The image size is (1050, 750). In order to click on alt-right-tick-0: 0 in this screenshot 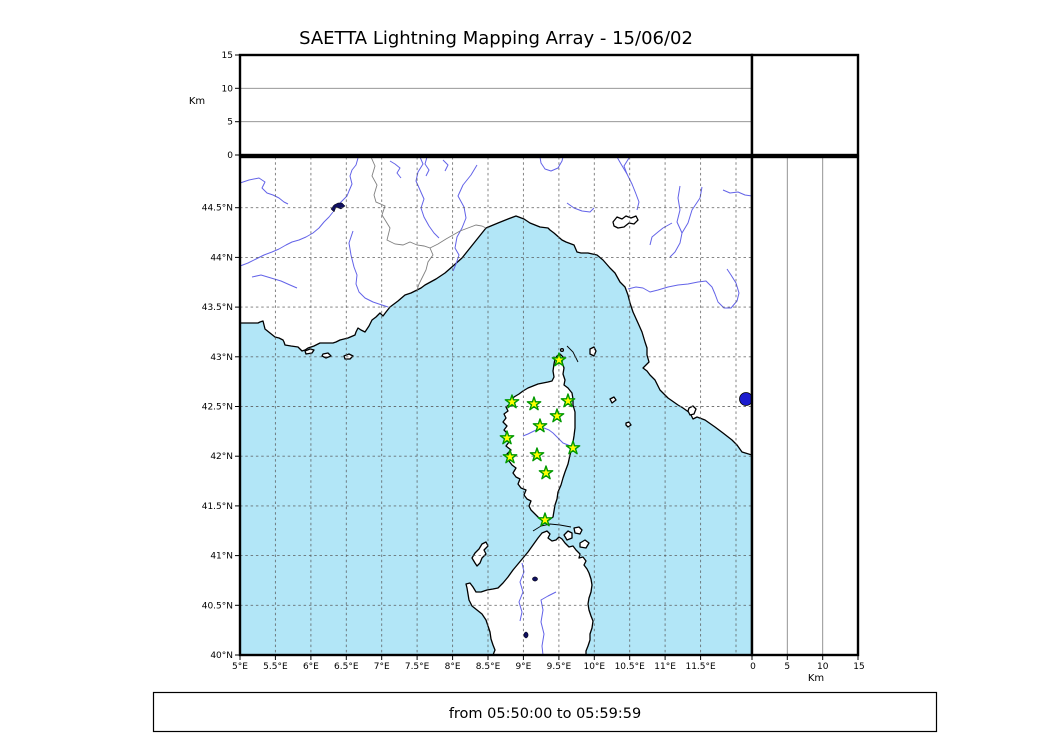, I will do `click(753, 667)`.